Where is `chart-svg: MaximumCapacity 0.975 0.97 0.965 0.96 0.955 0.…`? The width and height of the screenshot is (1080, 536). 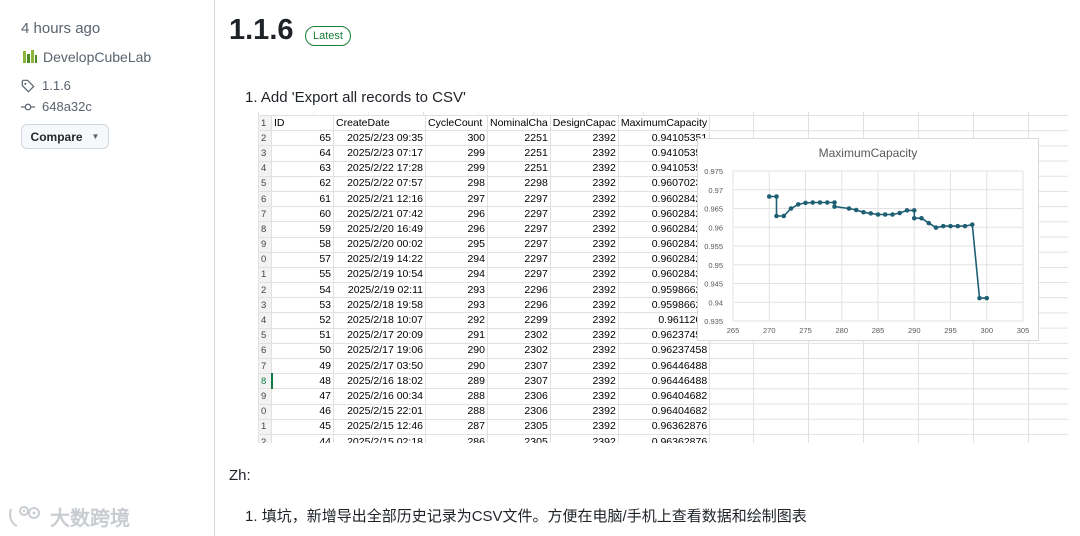
chart-svg: MaximumCapacity 0.975 0.97 0.965 0.96 0.955 0.… is located at coordinates (866, 240).